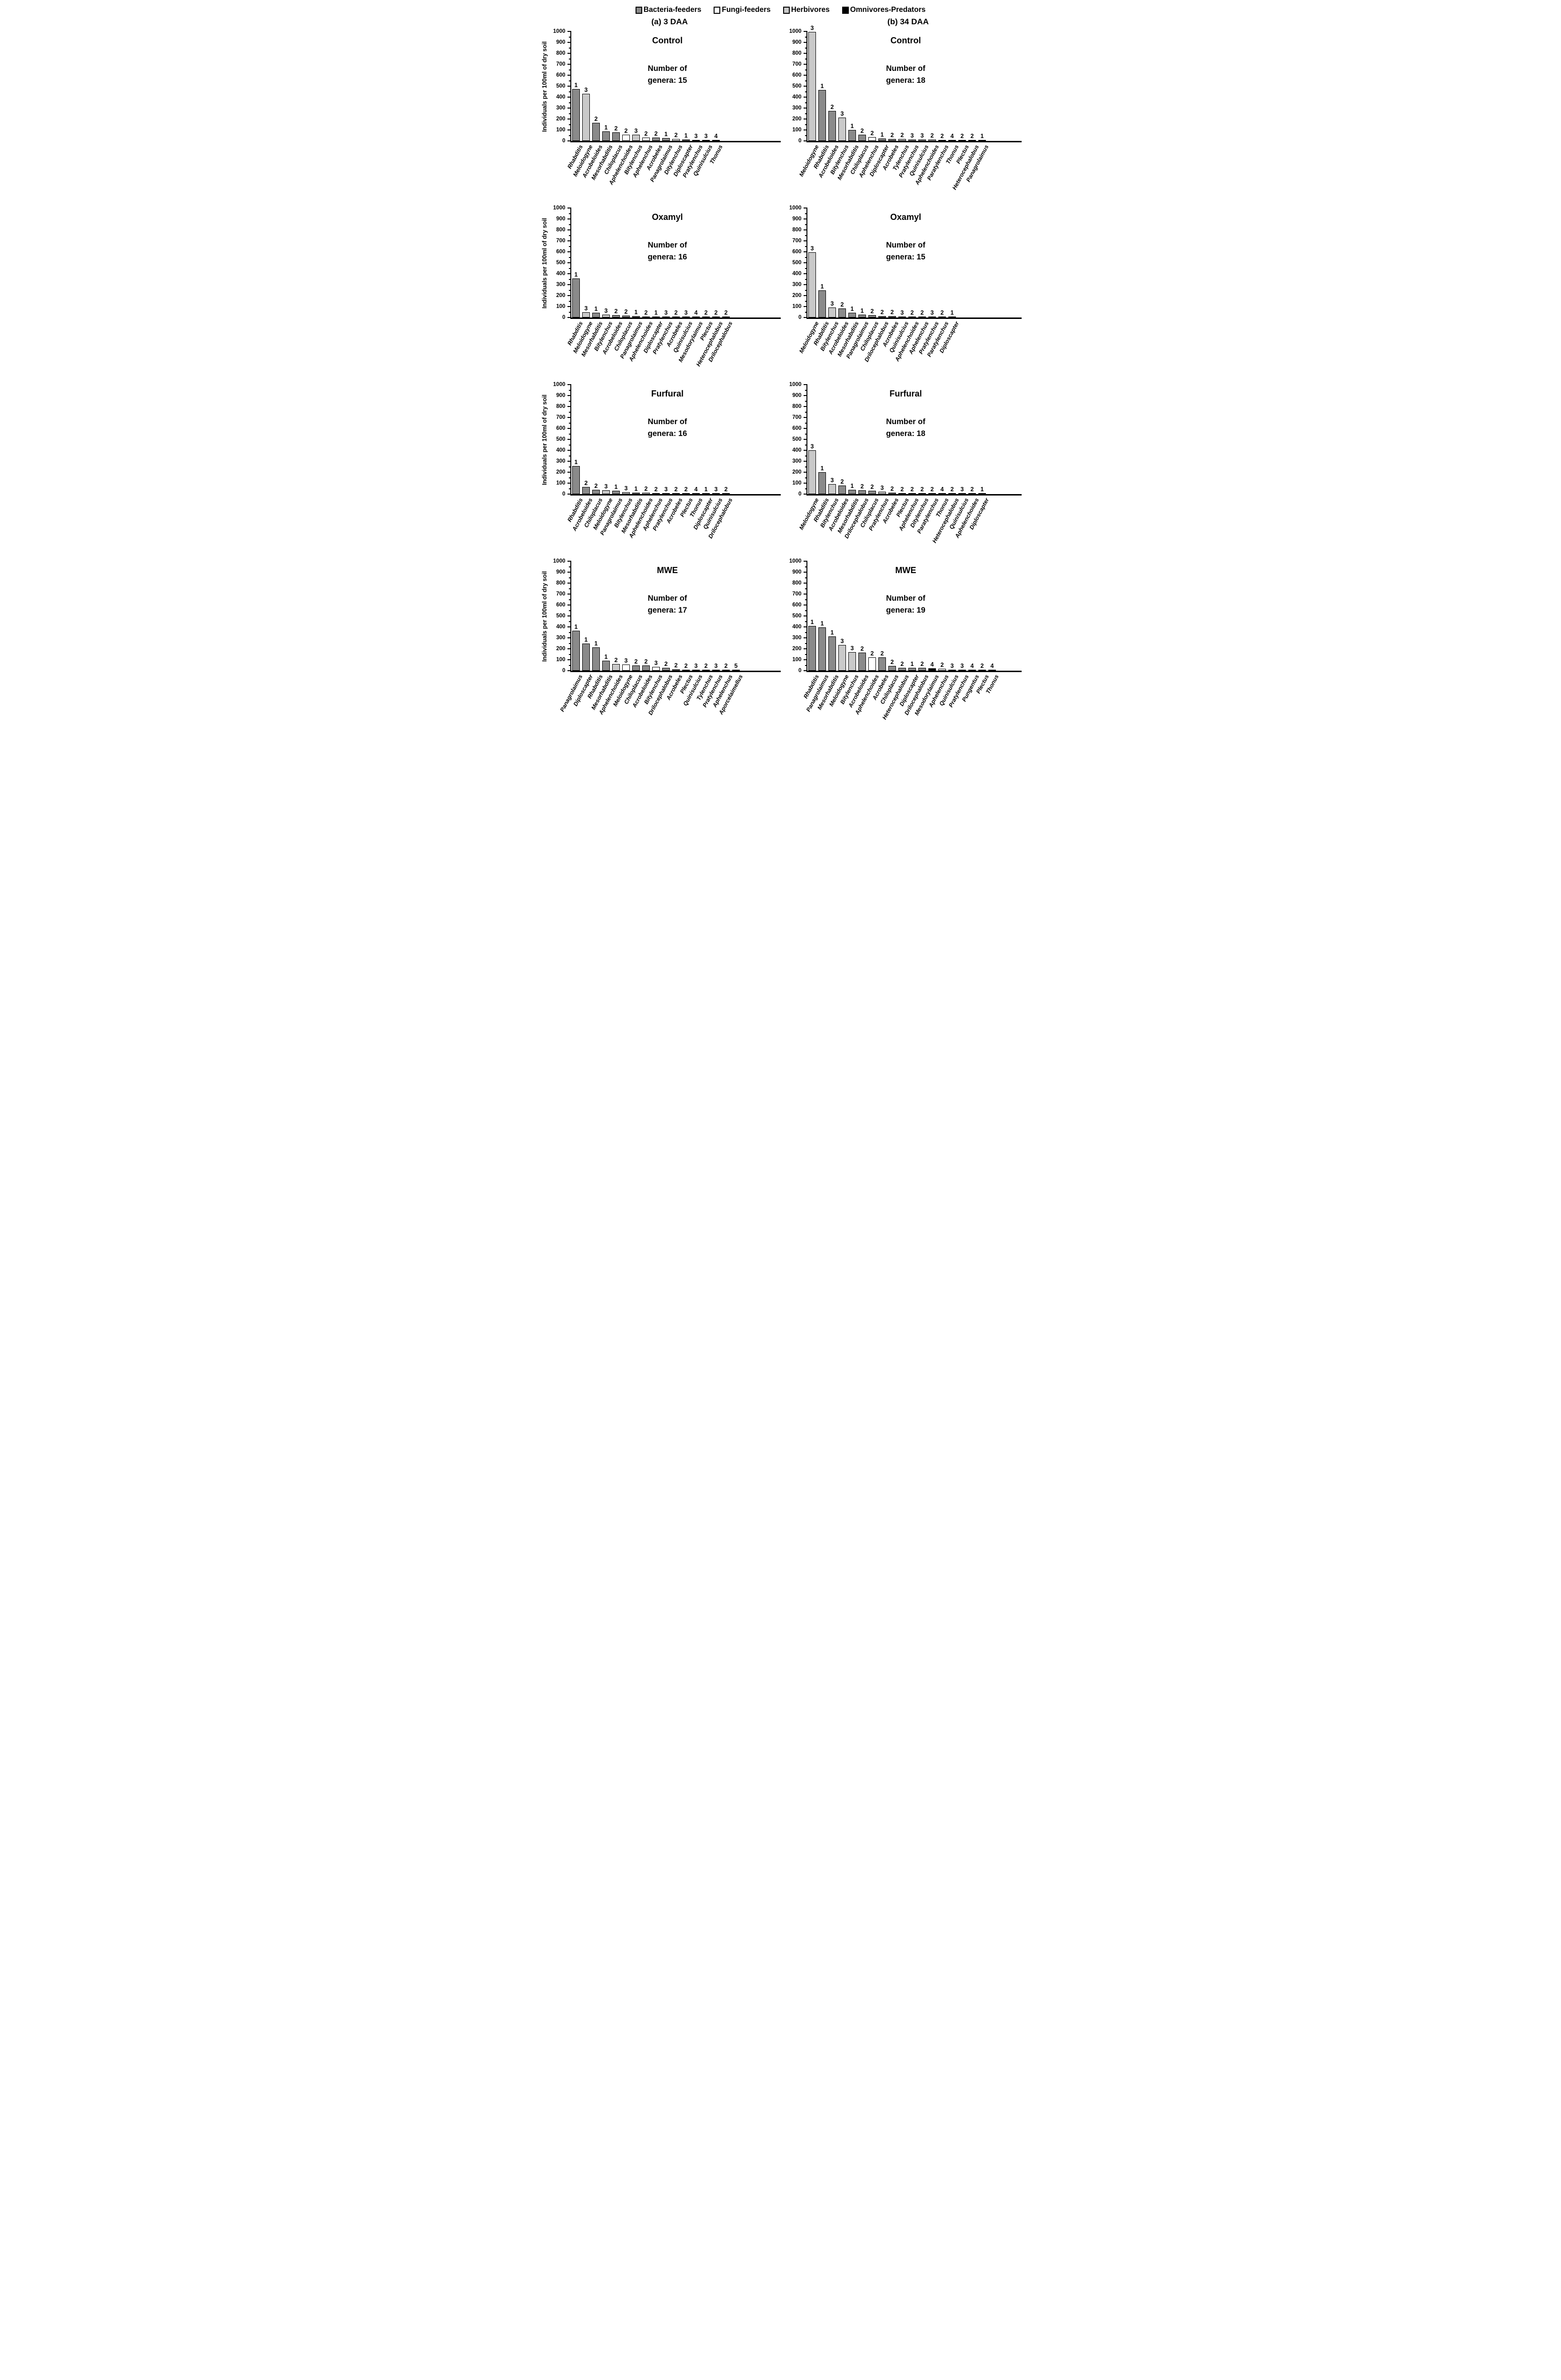 Image resolution: width=1561 pixels, height=2380 pixels. Describe the element at coordinates (561, 583) in the screenshot. I see `y-tick-label: 800` at that location.